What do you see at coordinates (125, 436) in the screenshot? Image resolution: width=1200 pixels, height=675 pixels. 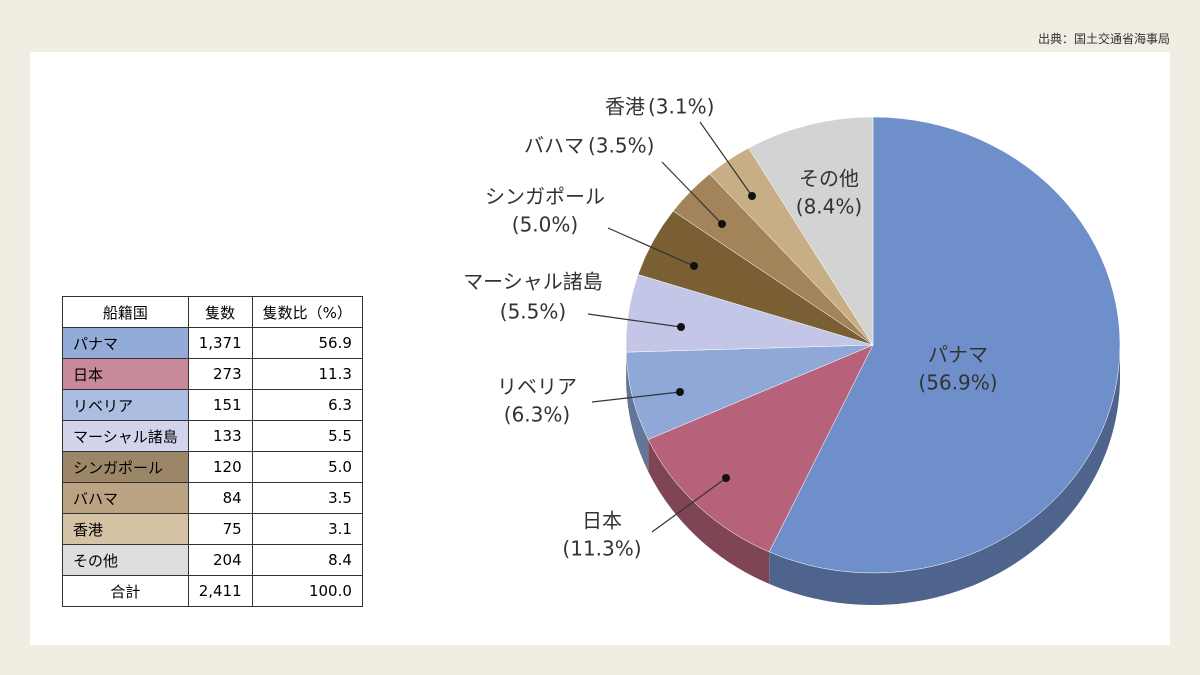 I see `table-cell: マーシャル諸島` at bounding box center [125, 436].